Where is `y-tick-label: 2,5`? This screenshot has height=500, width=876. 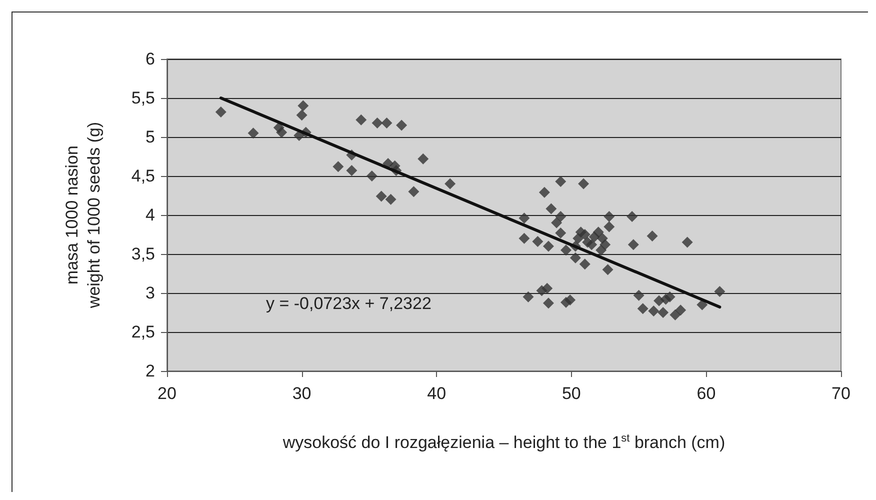
y-tick-label: 2,5 is located at coordinates (143, 332).